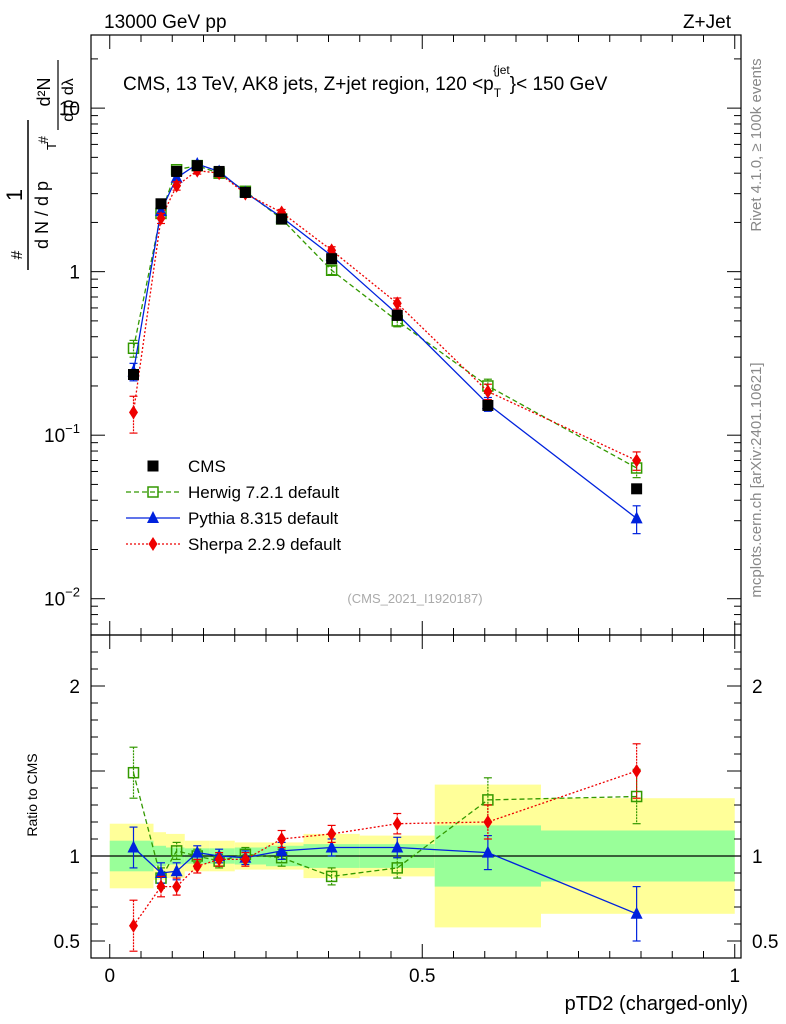  What do you see at coordinates (756, 479) in the screenshot?
I see `mcplots-label: mcplots.cern.ch [arXiv:2401.10621]` at bounding box center [756, 479].